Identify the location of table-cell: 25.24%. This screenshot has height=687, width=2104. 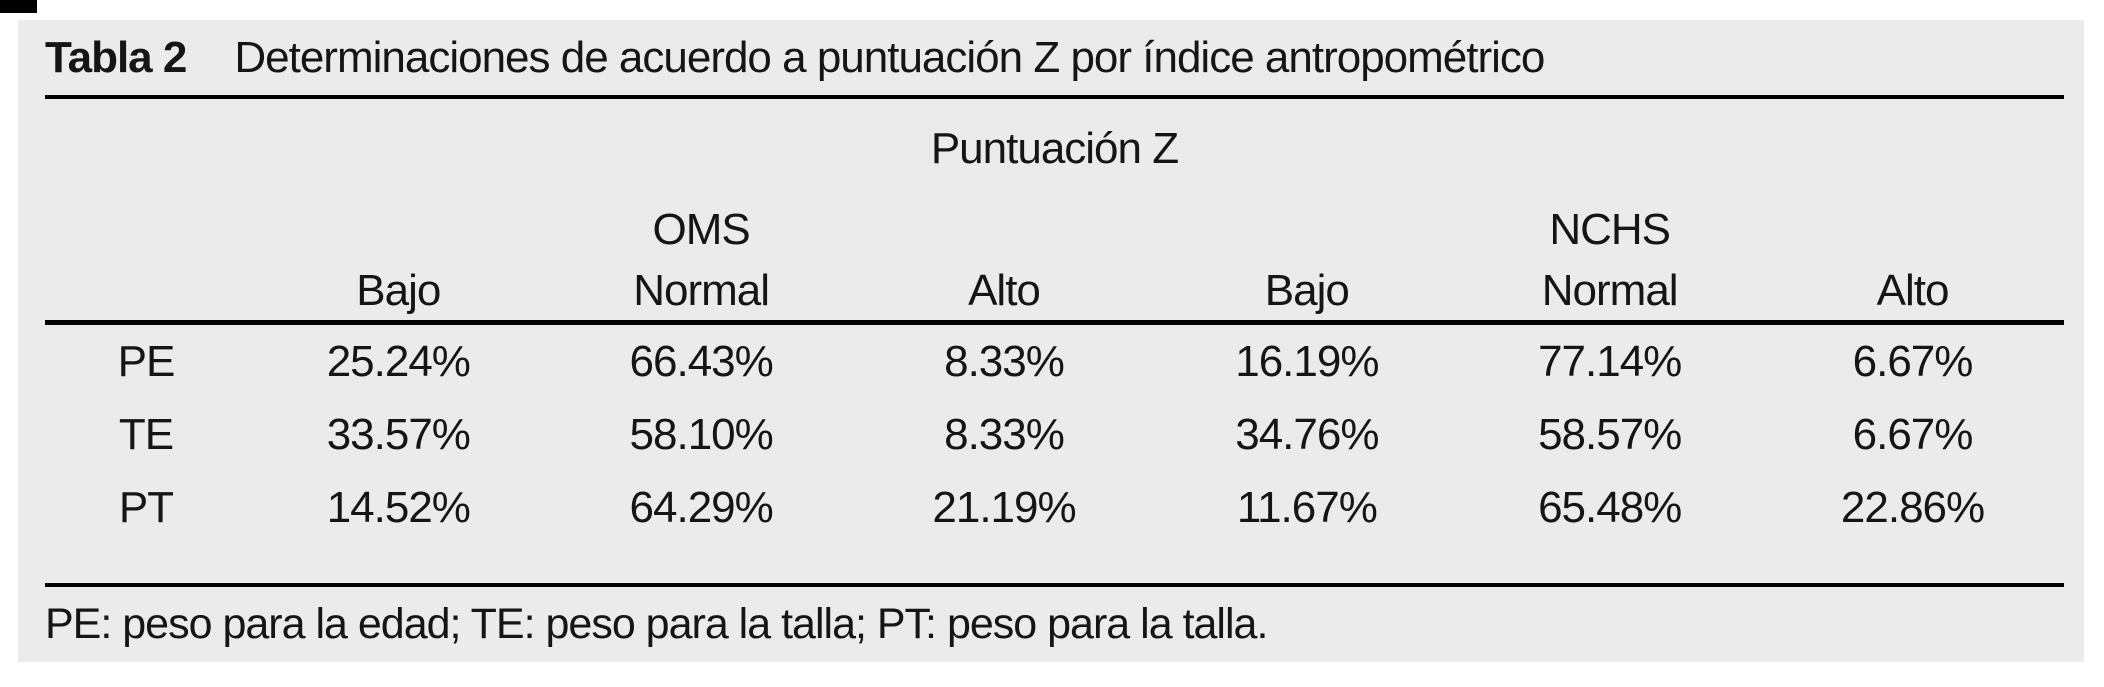
(398, 361).